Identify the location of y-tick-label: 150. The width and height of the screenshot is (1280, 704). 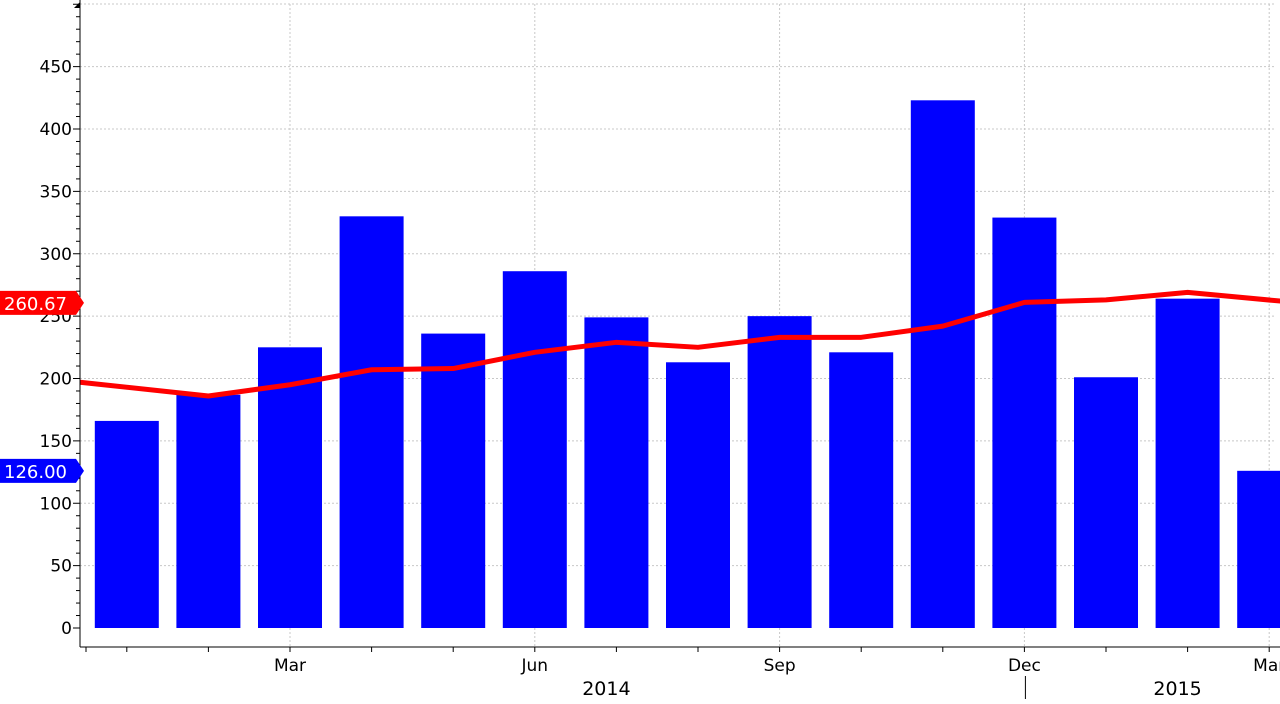
(56, 442).